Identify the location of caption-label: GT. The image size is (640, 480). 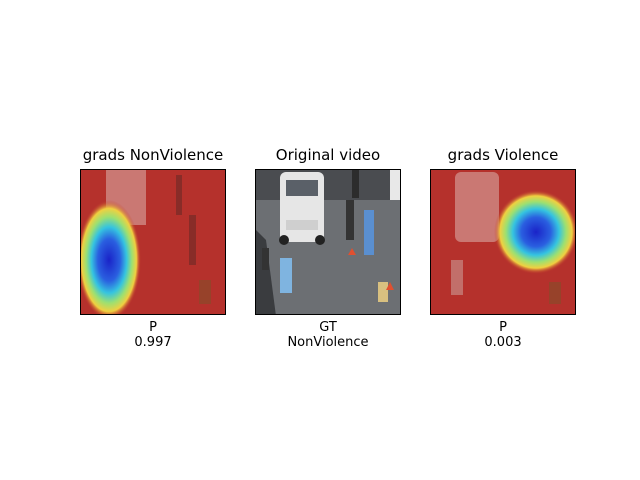
(328, 327).